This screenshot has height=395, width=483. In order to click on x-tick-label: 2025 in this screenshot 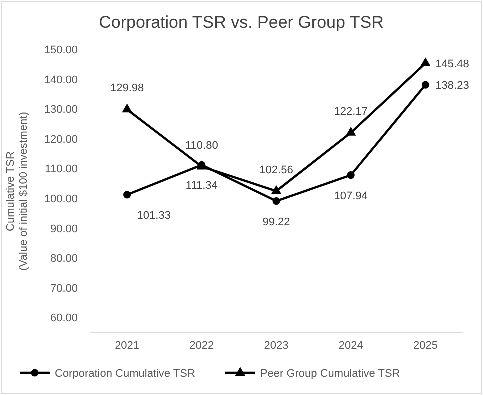, I will do `click(425, 346)`.